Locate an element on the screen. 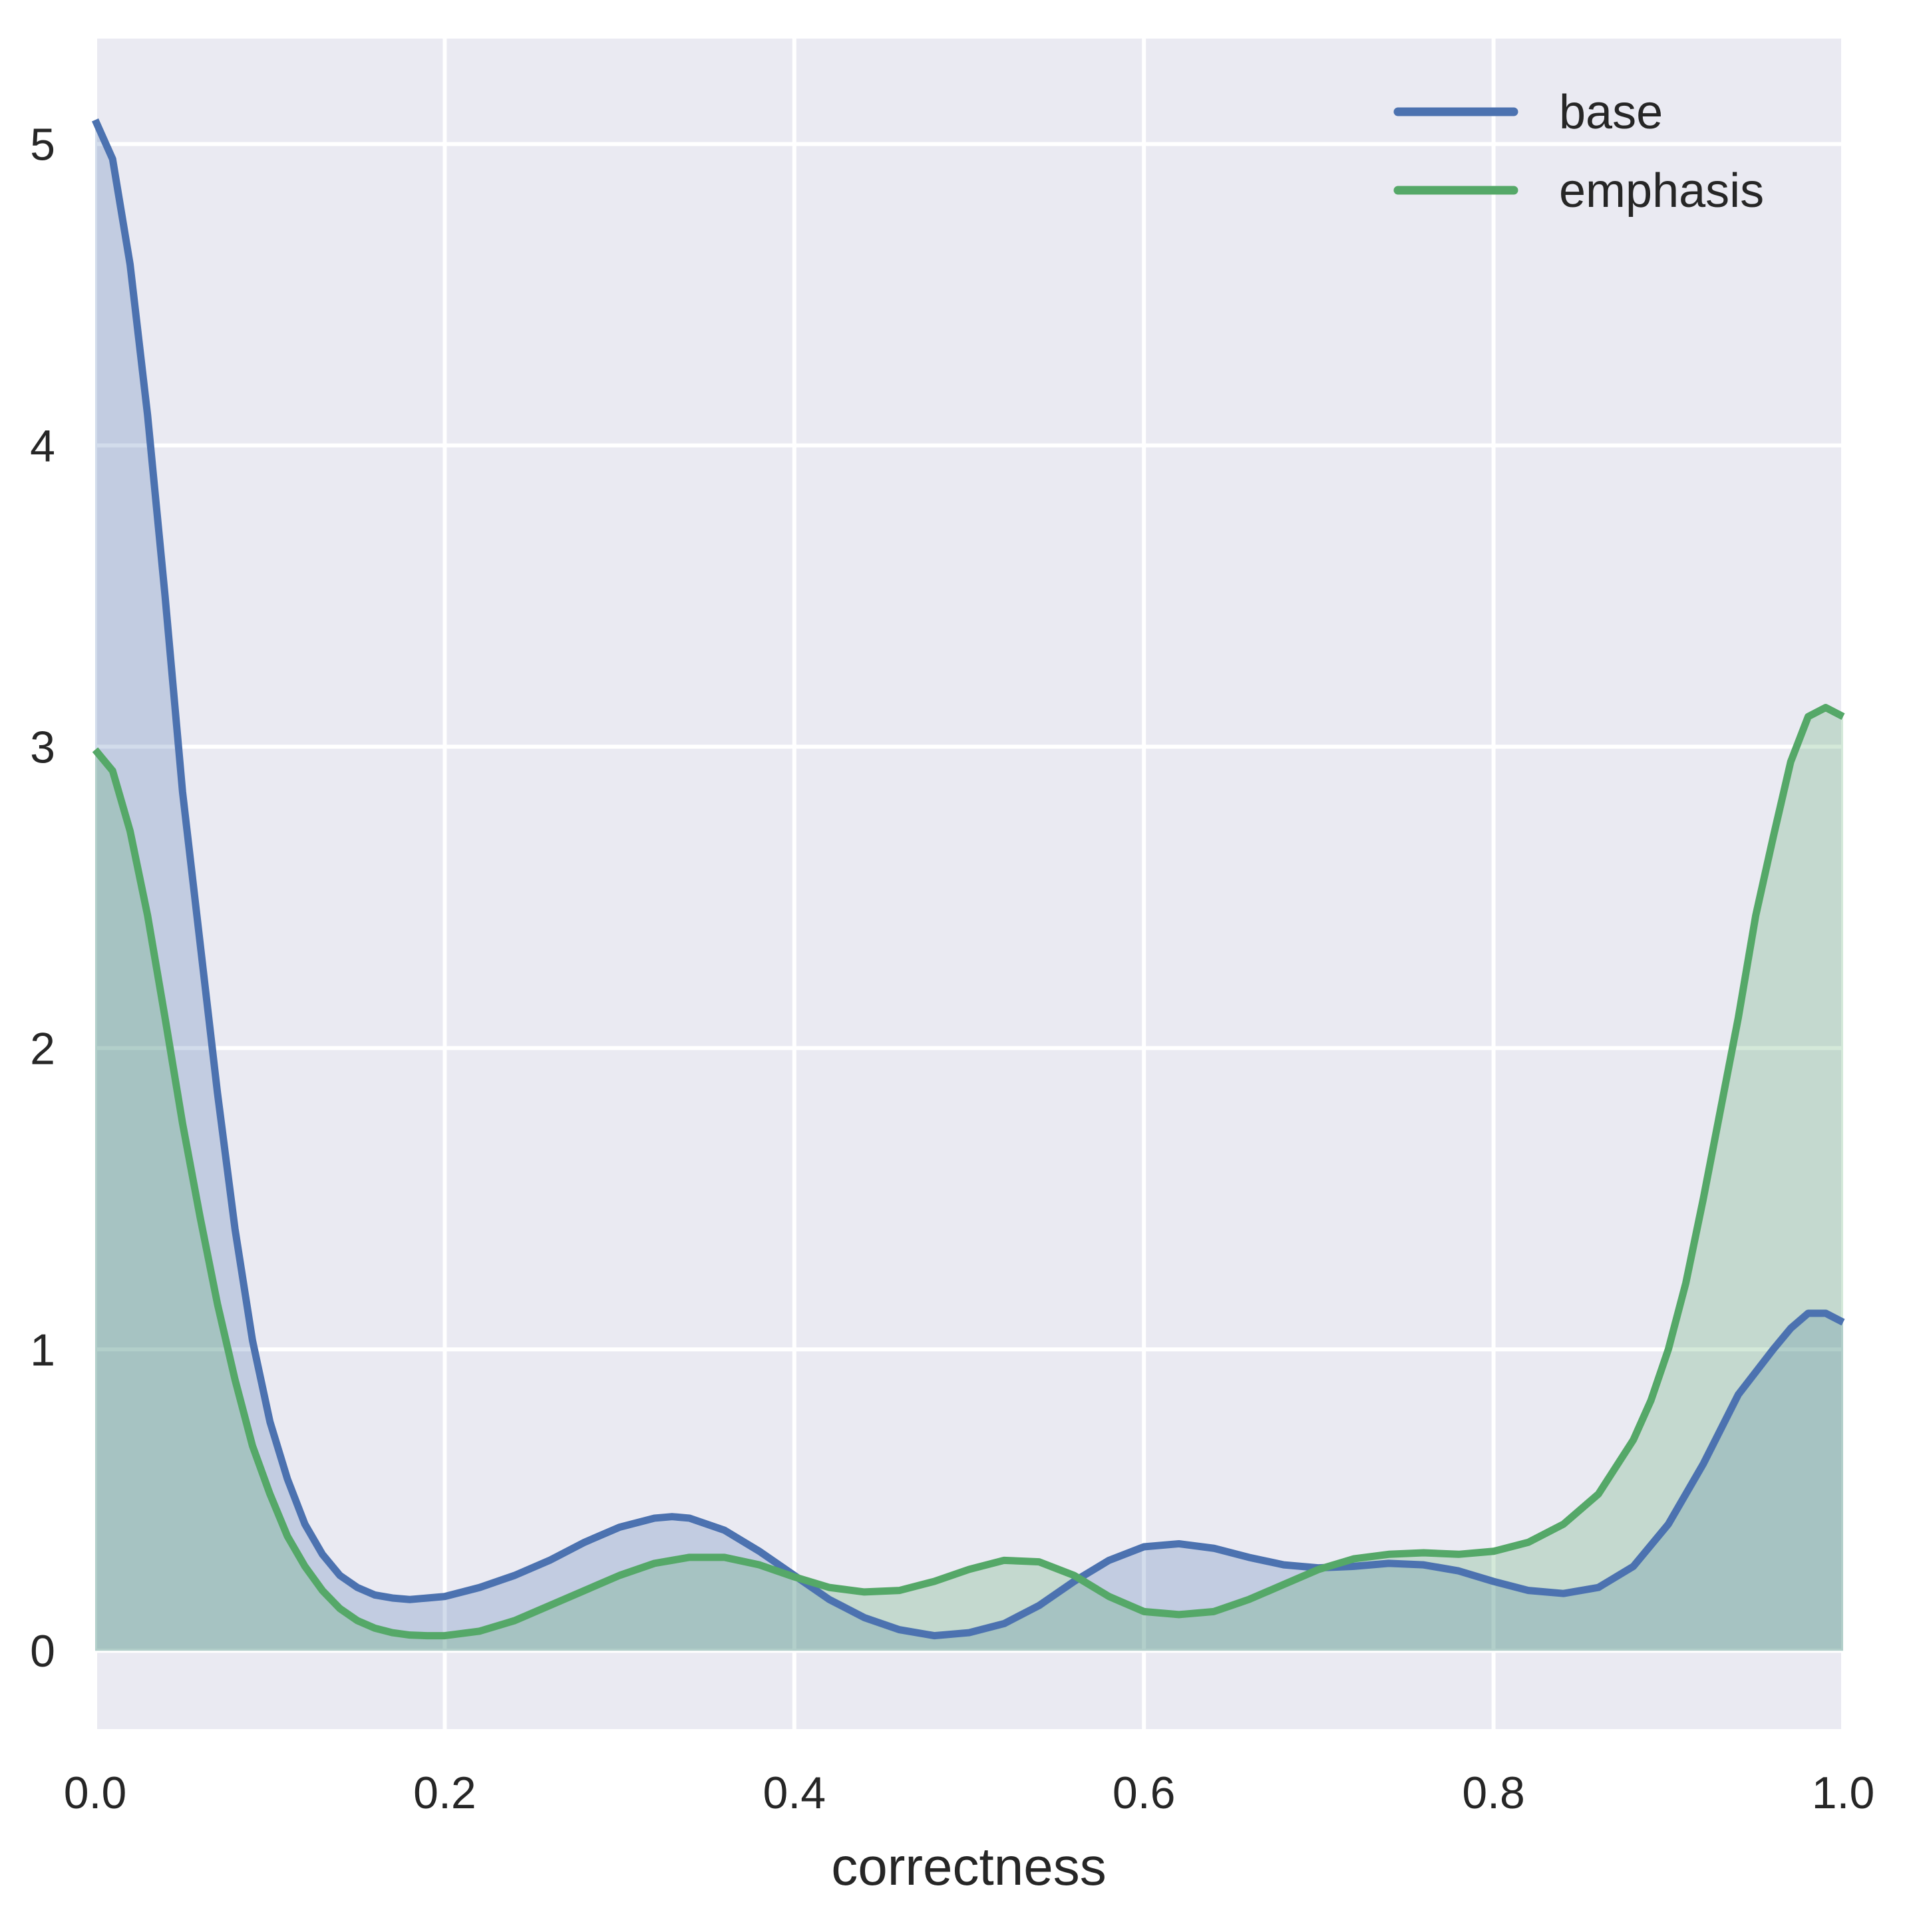 The height and width of the screenshot is (1932, 1915). y-tick-label: 4 is located at coordinates (42, 445).